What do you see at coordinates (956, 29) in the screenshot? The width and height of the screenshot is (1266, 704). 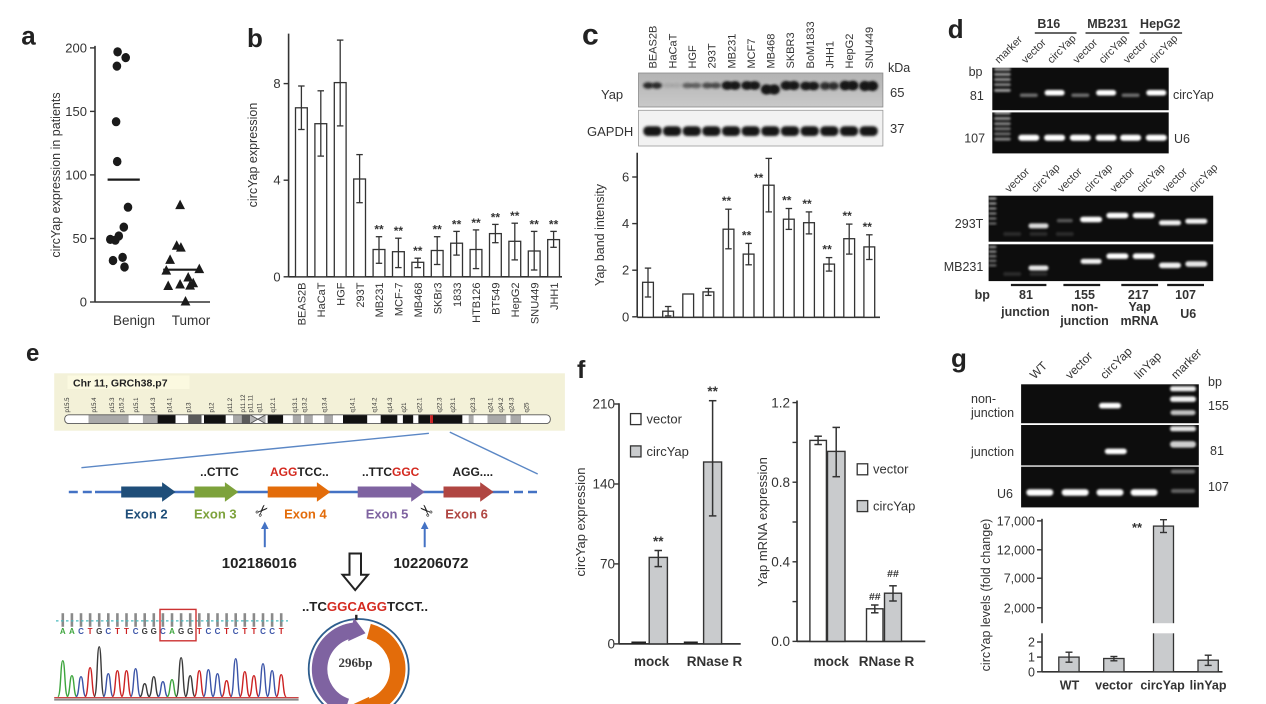 I see `svg-text: d` at bounding box center [956, 29].